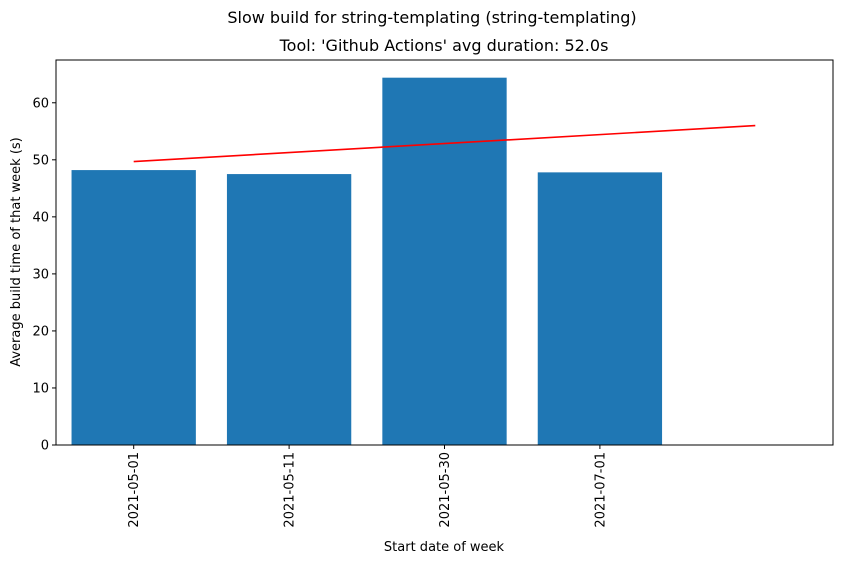 The width and height of the screenshot is (841, 564). What do you see at coordinates (16, 252) in the screenshot?
I see `y-axis-label: Average build time of that week (s)` at bounding box center [16, 252].